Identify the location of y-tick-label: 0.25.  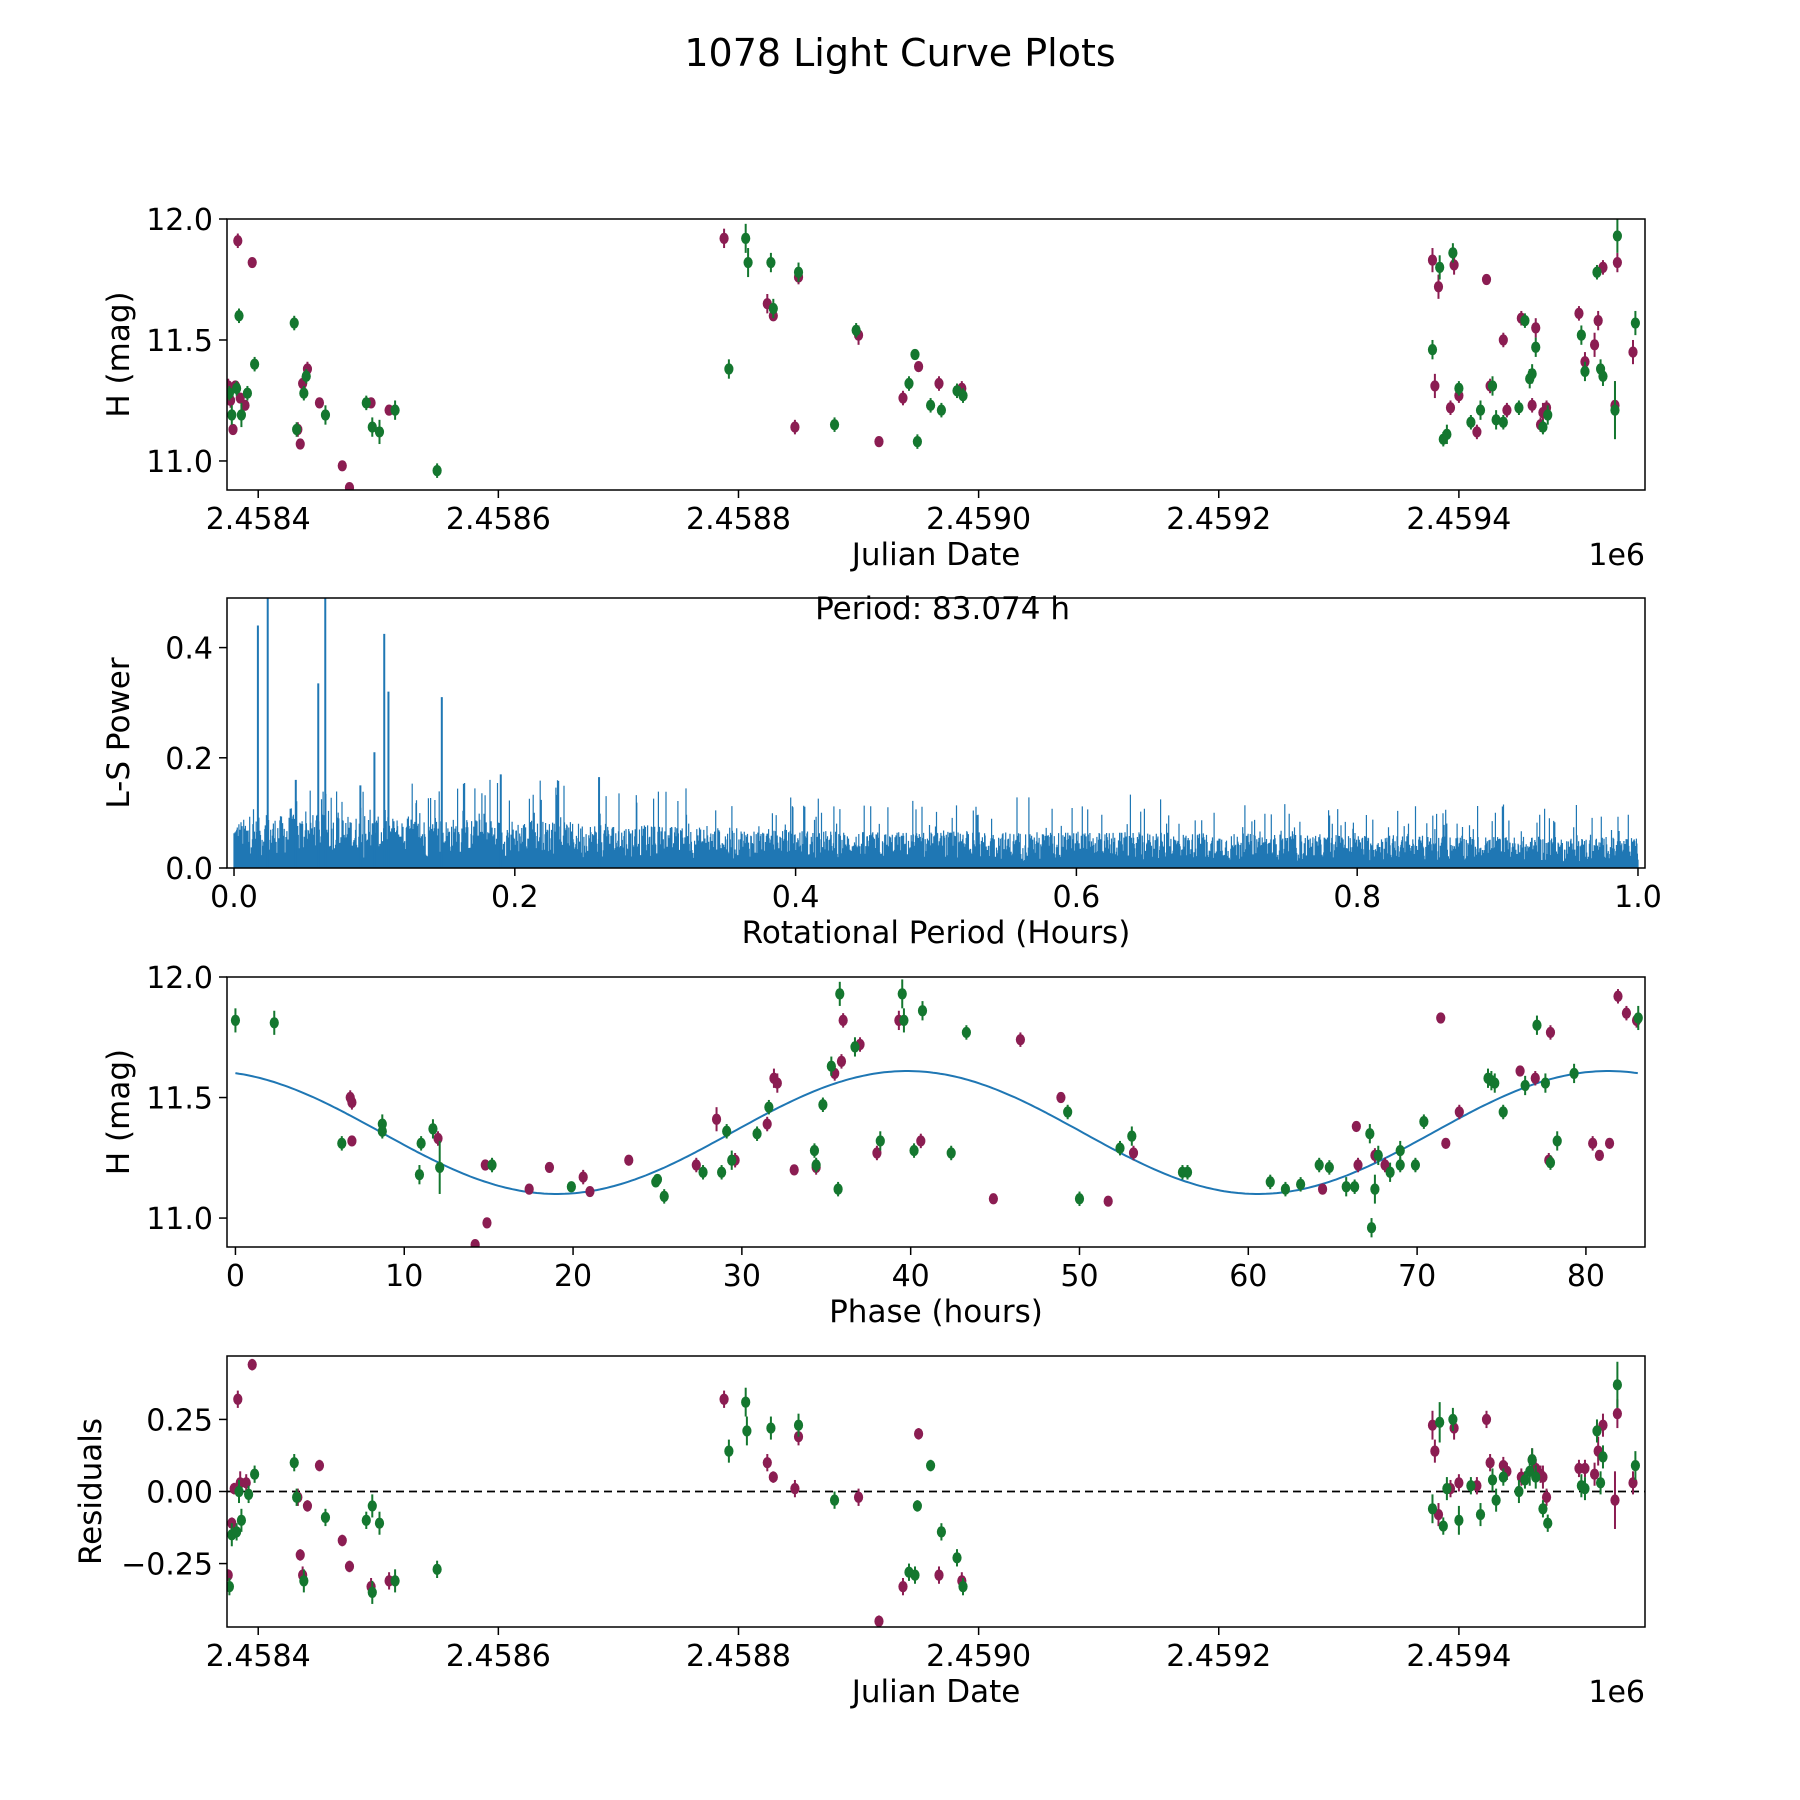
(179, 1420).